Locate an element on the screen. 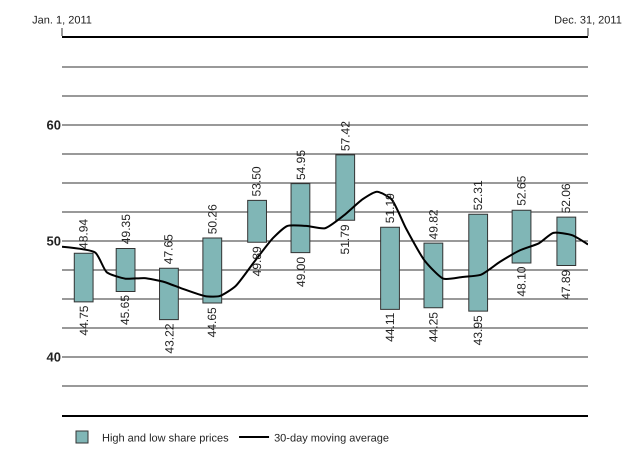  annotation: 44.75 is located at coordinates (83, 320).